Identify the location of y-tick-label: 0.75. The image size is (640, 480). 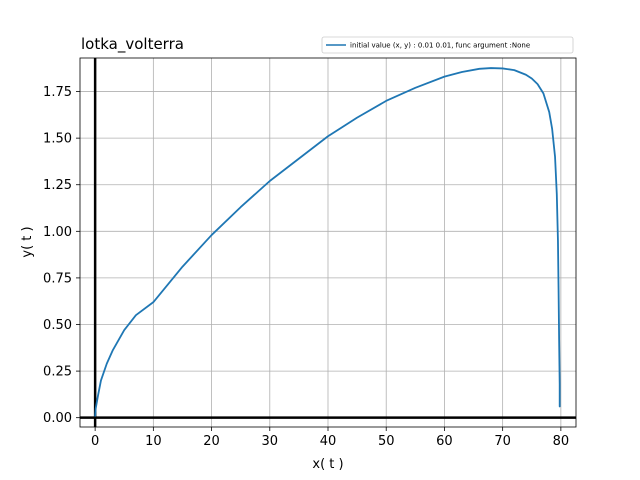
(57, 278).